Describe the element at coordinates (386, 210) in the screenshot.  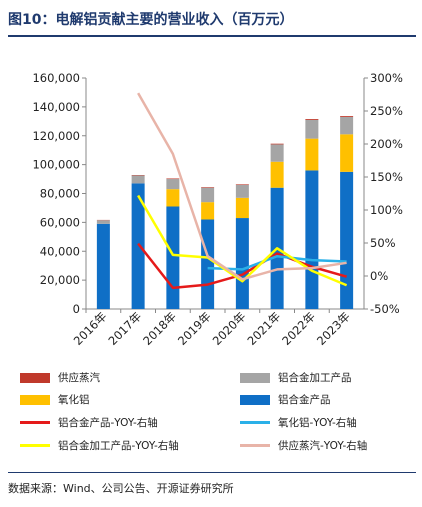
I see `y2-tick-label: 100%` at that location.